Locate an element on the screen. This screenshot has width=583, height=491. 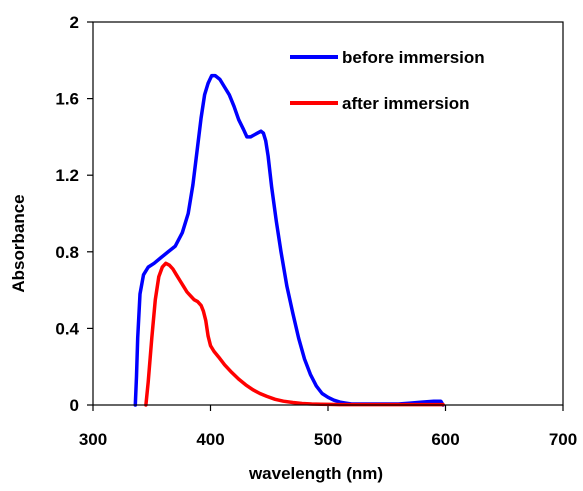
x-tick-label: 500 is located at coordinates (328, 439).